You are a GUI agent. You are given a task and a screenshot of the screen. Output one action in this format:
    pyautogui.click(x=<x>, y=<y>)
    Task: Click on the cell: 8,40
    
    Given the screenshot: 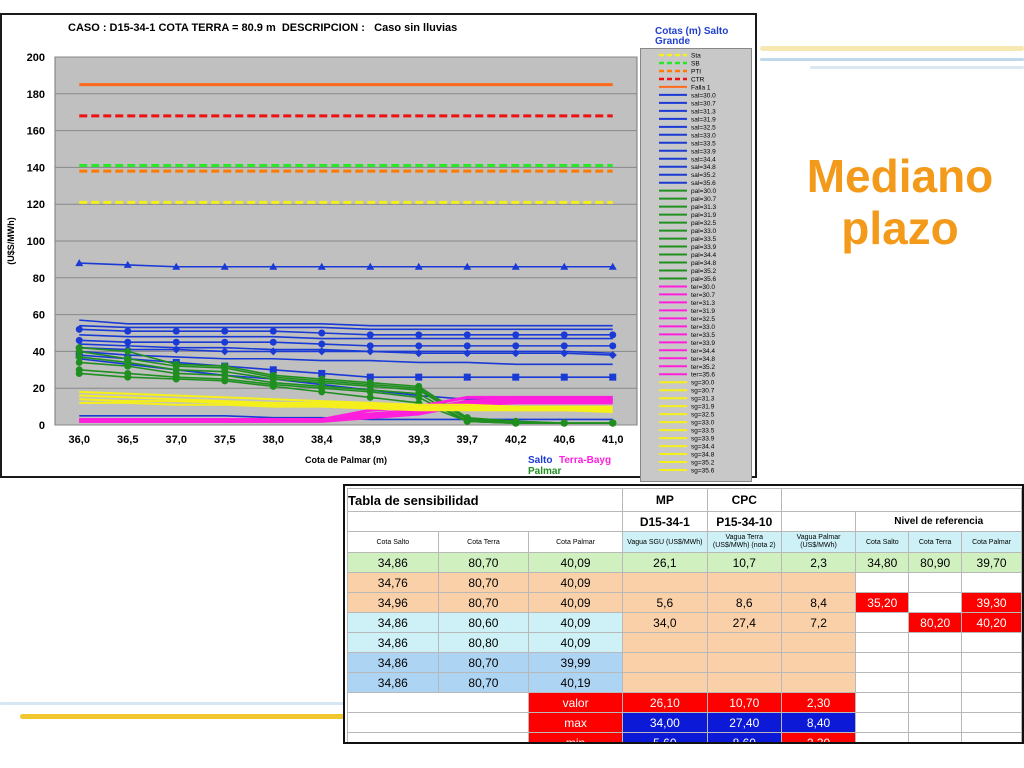 What is the action you would take?
    pyautogui.click(x=818, y=722)
    